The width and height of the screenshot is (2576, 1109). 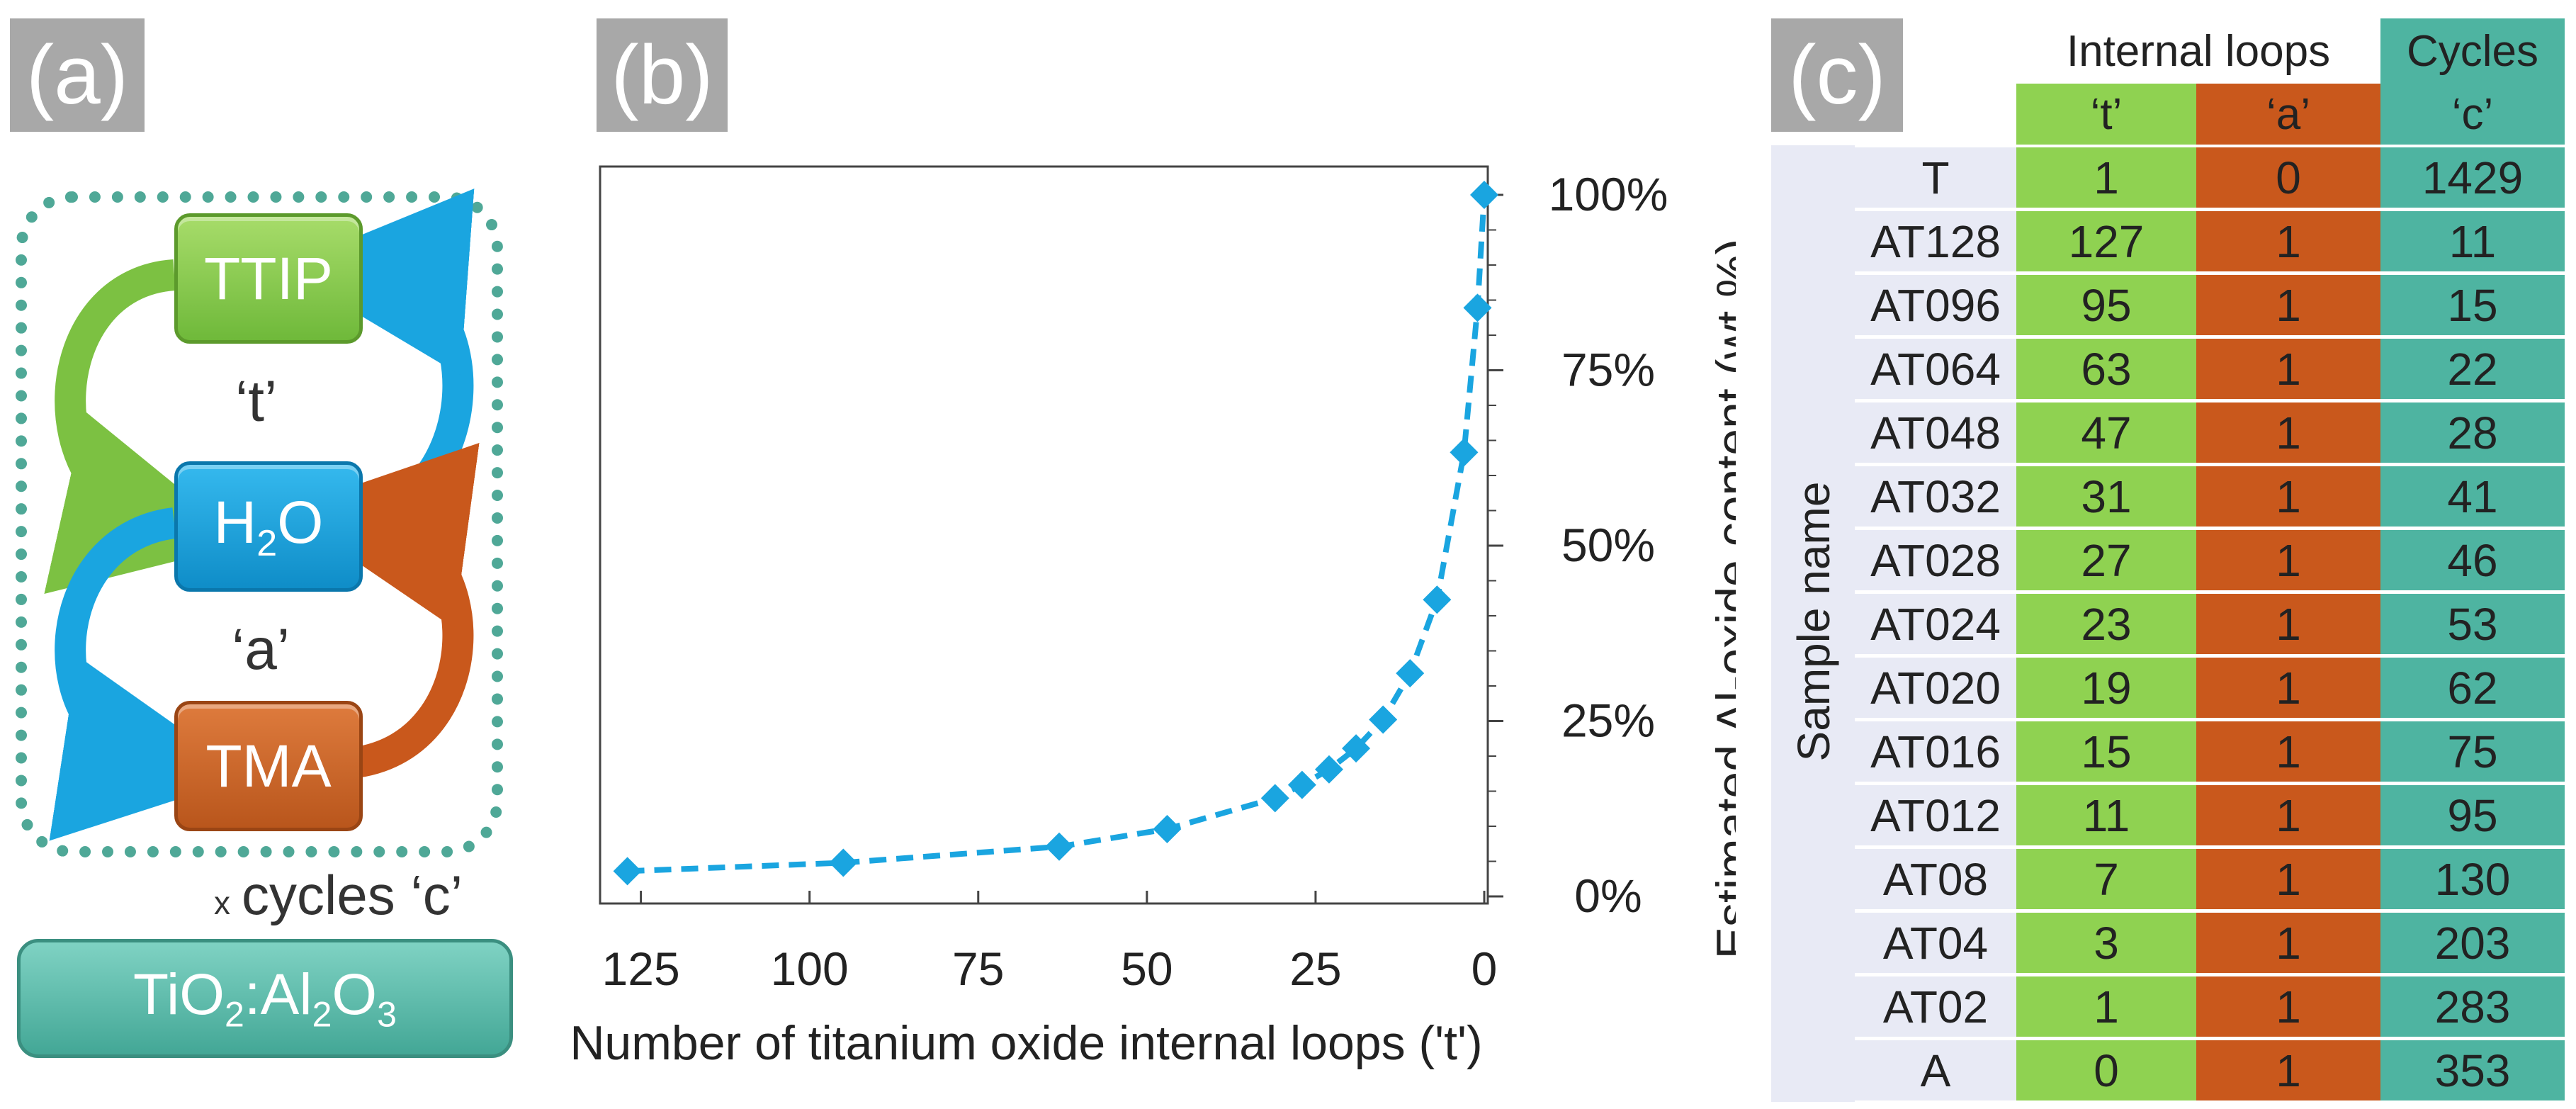 I want to click on cycles-label: x cycles ‘c’, so click(x=338, y=895).